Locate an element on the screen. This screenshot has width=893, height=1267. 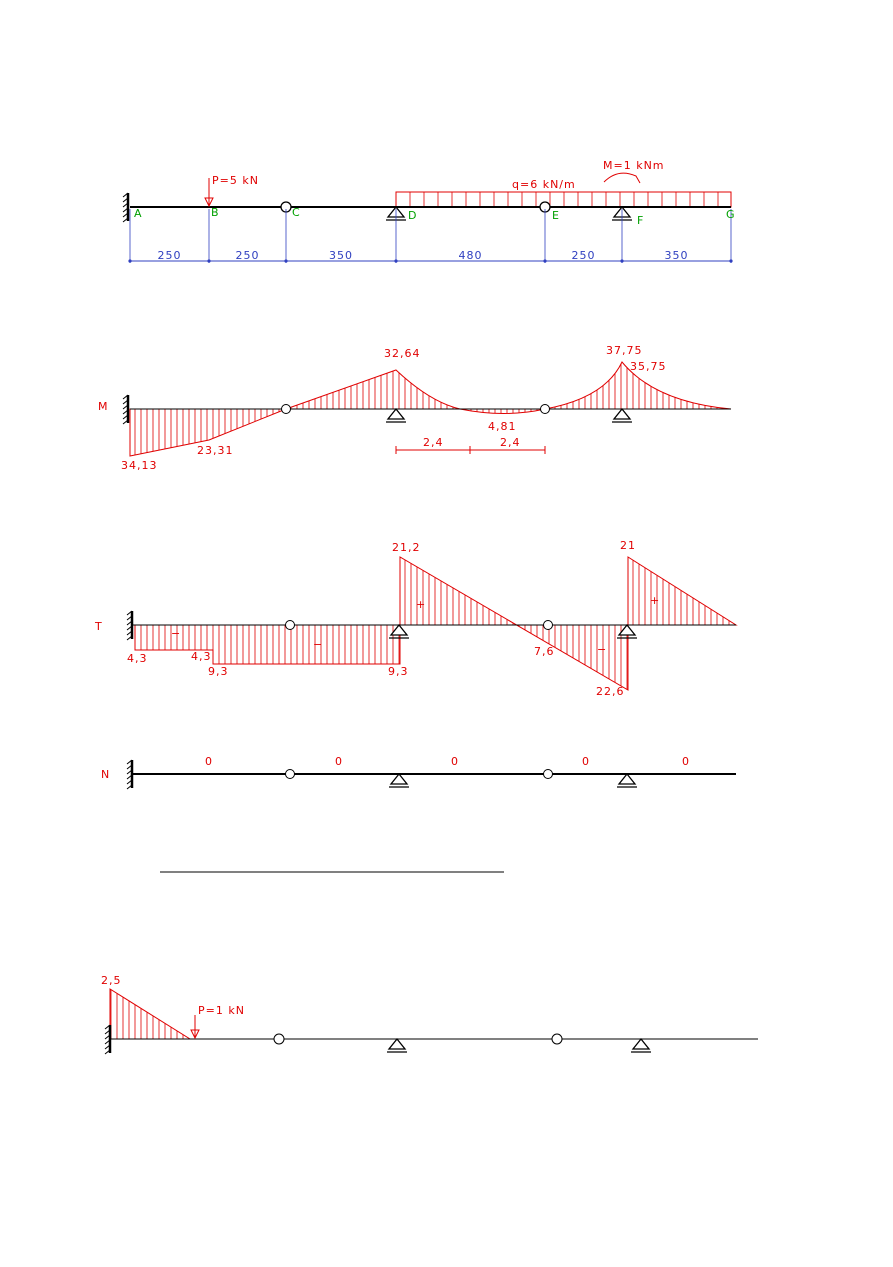
influence-diagram: 2,5 P=1 kN is located at coordinates (429, 1015).